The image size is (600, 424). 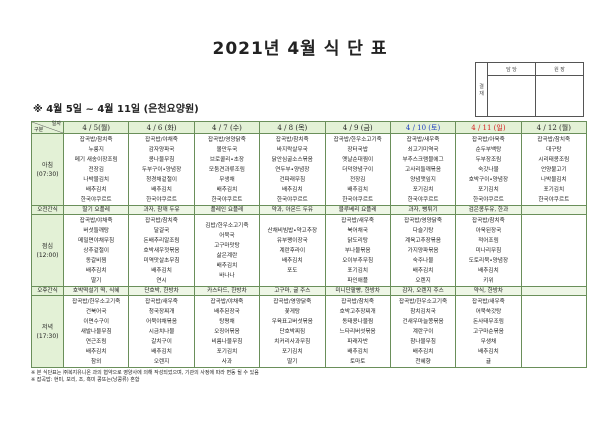 I want to click on snack-cell: 과자, 참깨 두유, so click(x=161, y=210).